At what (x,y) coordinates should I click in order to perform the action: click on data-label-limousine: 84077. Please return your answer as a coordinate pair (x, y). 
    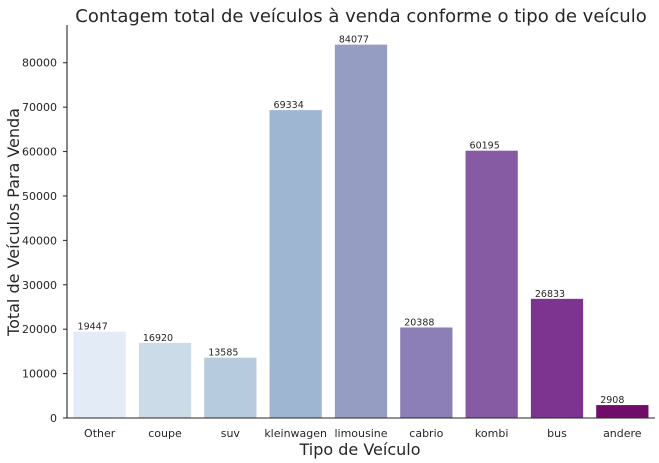
    Looking at the image, I should click on (354, 40).